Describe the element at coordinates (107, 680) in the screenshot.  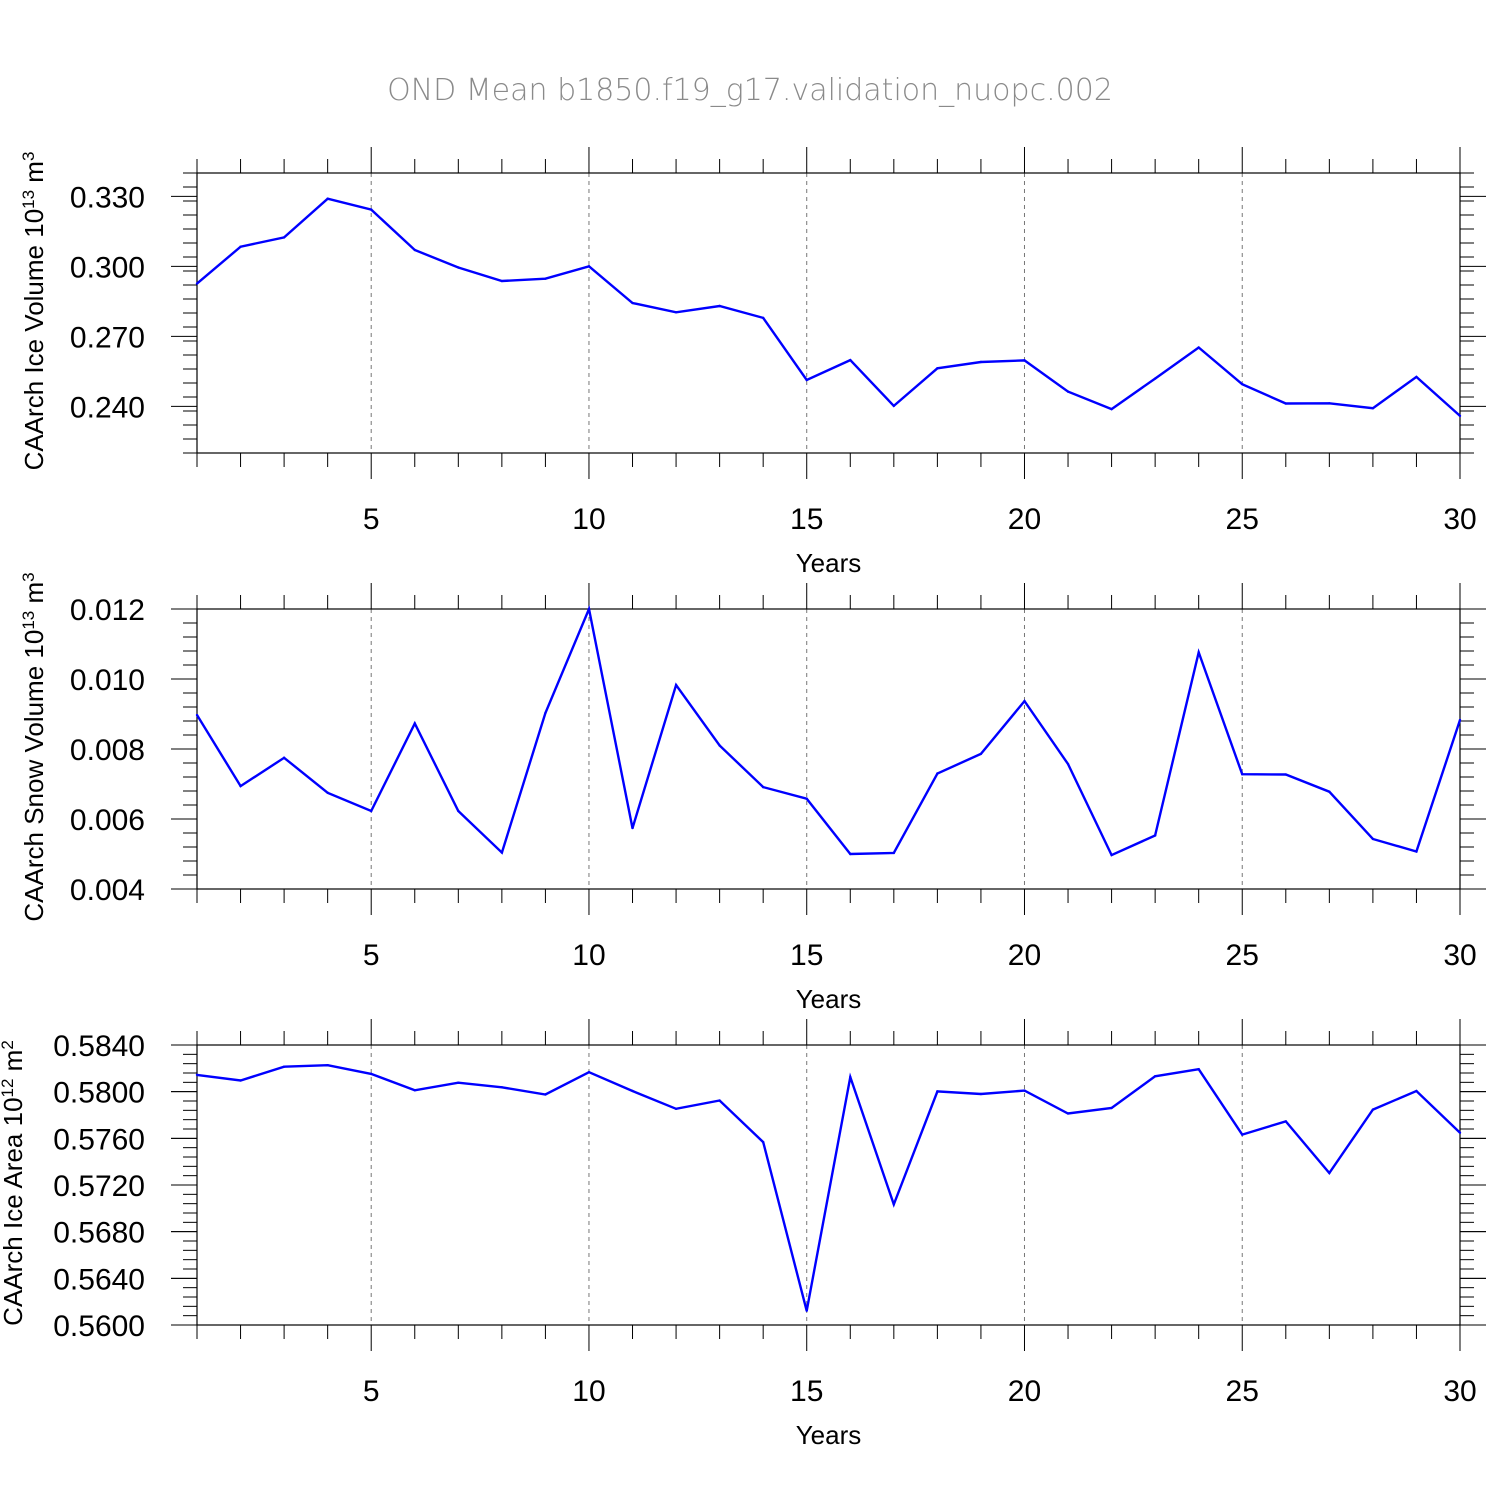
I see `y-tick-label: 0.010` at that location.